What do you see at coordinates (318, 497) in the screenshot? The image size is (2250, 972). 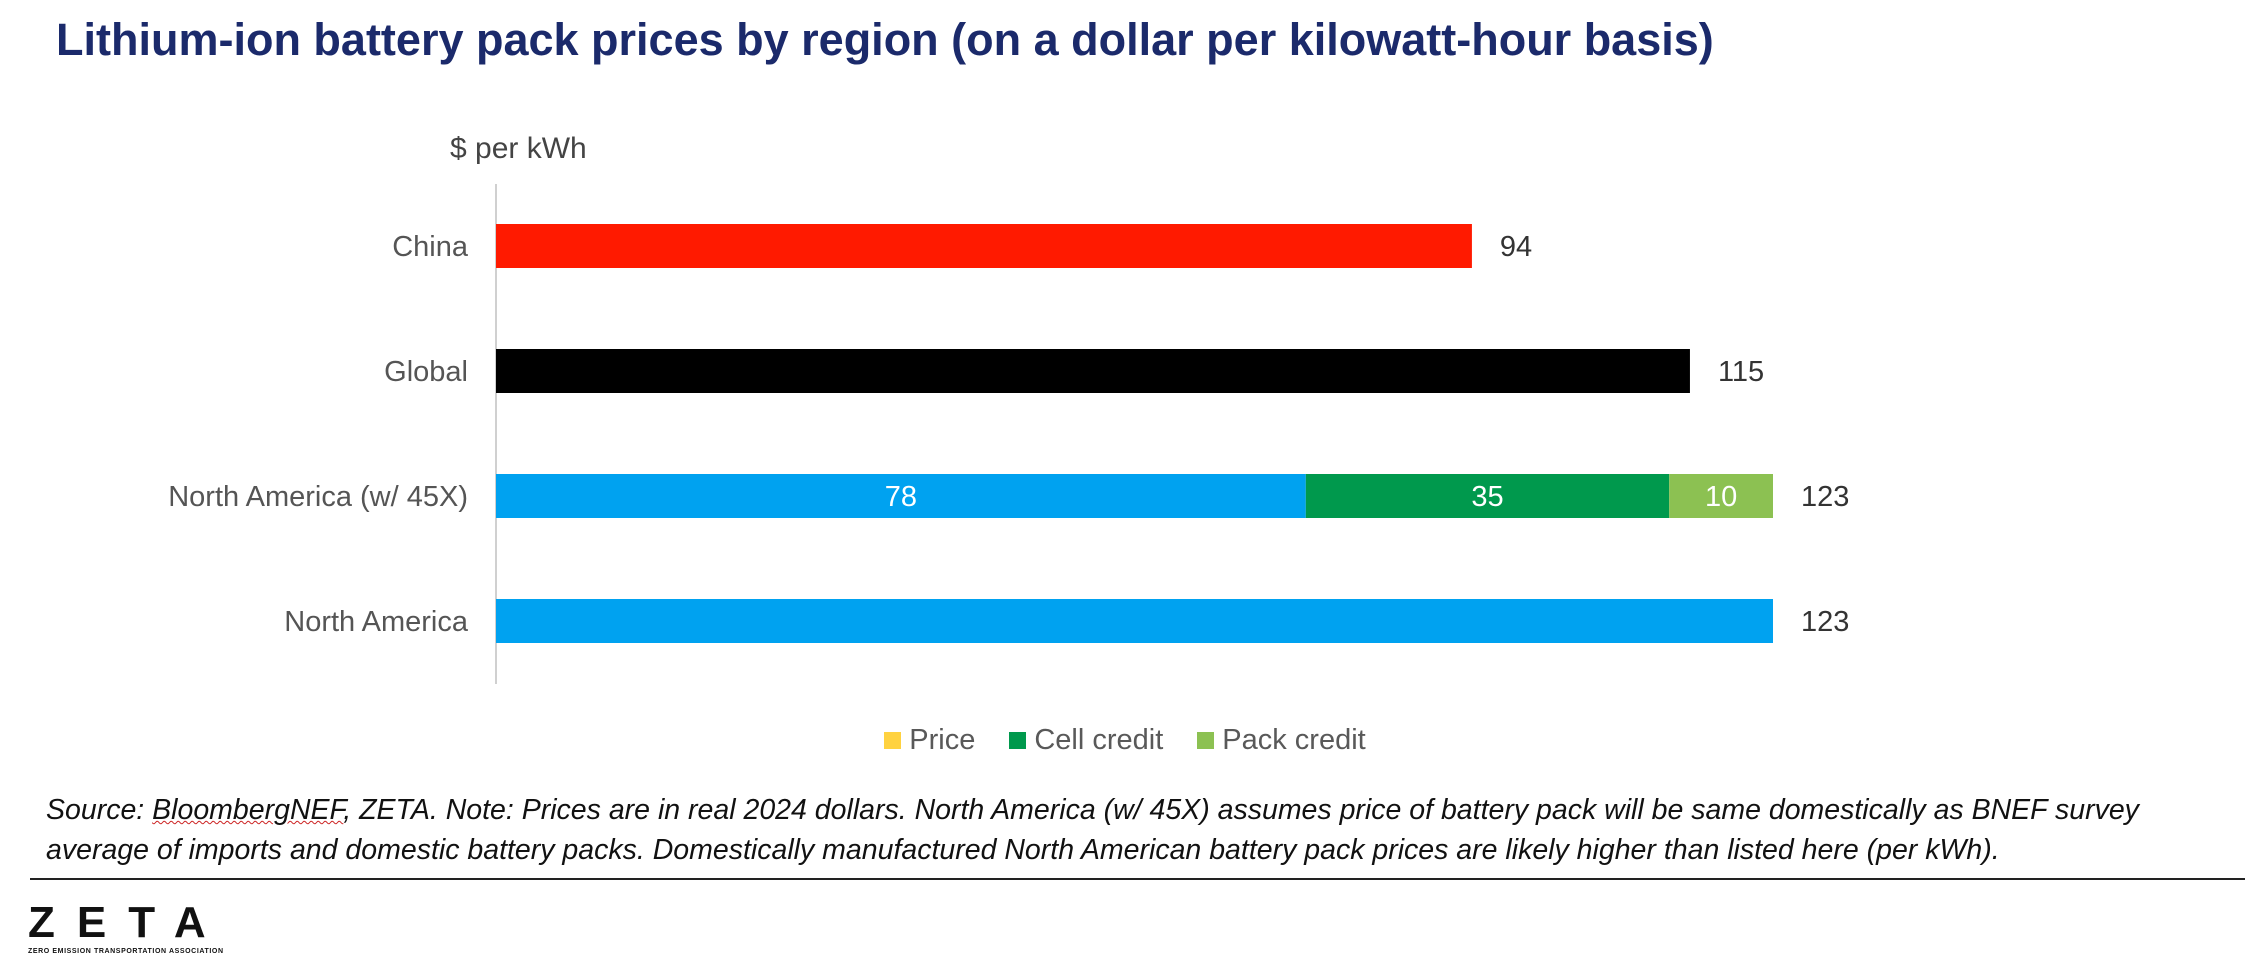 I see `category-label: North America (w/ 45X)` at bounding box center [318, 497].